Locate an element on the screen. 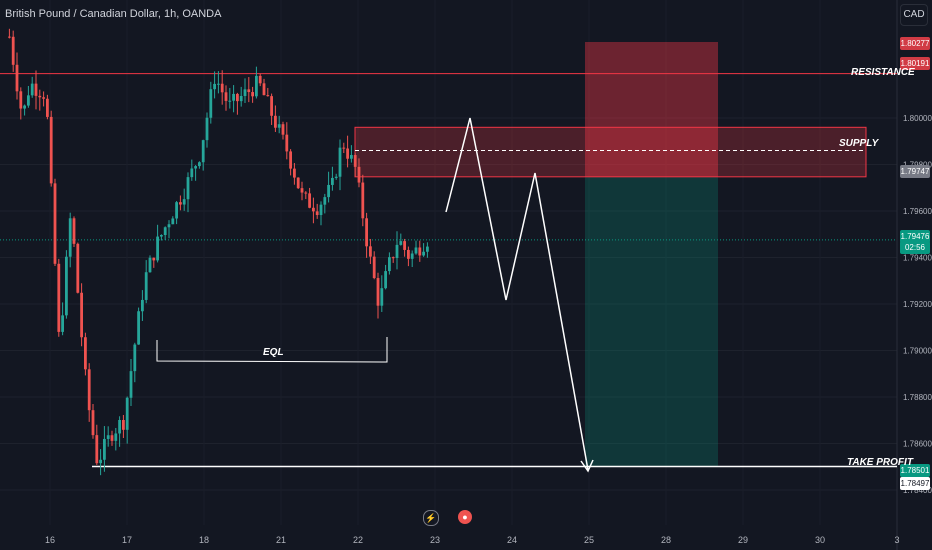 Image resolution: width=932 pixels, height=550 pixels. x-tick-label: 25 is located at coordinates (589, 540).